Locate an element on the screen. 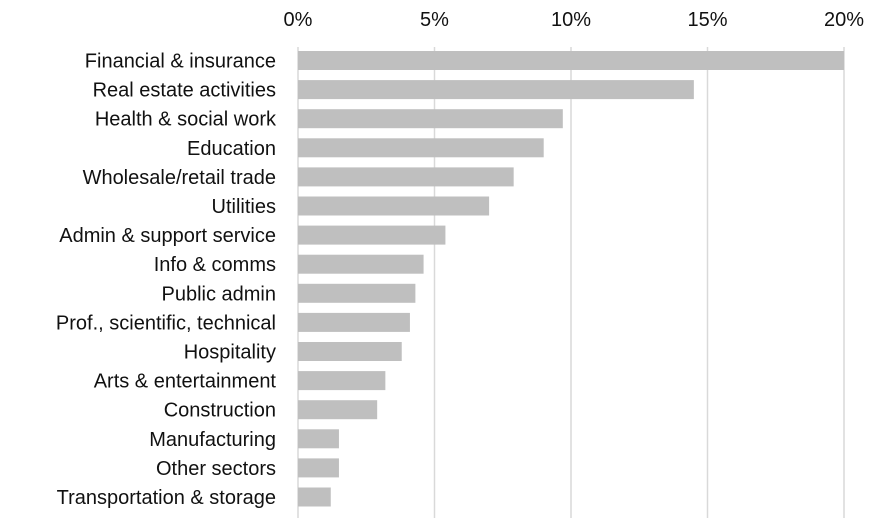 The height and width of the screenshot is (518, 871). category-label: Public admin is located at coordinates (218, 294).